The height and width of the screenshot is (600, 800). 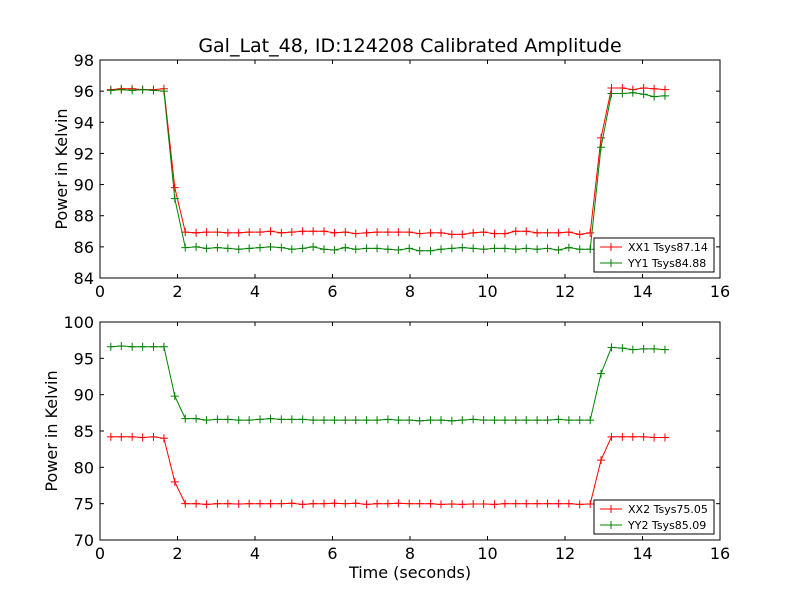 What do you see at coordinates (84, 540) in the screenshot?
I see `y-tick-label: 70` at bounding box center [84, 540].